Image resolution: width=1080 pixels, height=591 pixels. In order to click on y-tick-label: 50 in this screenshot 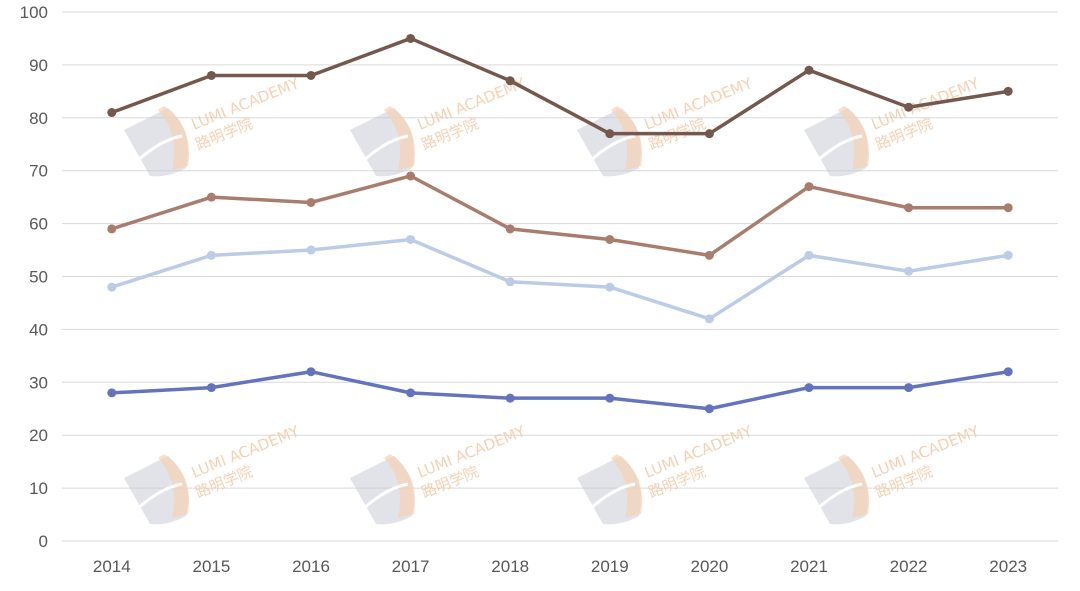, I will do `click(38, 277)`.